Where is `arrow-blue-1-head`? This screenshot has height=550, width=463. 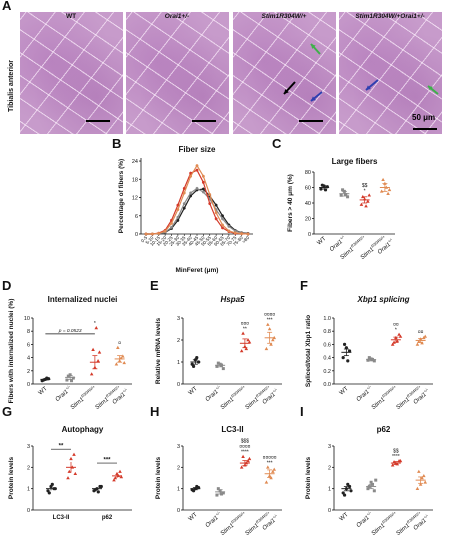 arrow-blue-1-head is located at coordinates (313, 98).